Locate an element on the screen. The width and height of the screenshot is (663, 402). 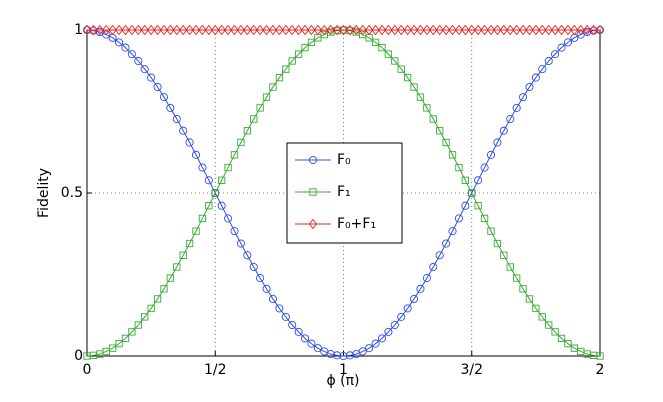
x-tick-label: 1/2 is located at coordinates (215, 370).